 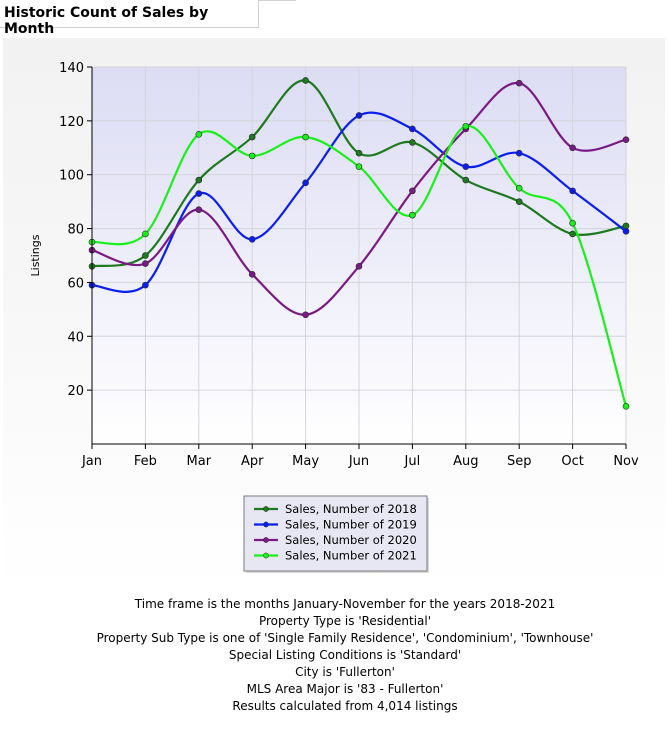 What do you see at coordinates (277, 0) in the screenshot?
I see `title-rule` at bounding box center [277, 0].